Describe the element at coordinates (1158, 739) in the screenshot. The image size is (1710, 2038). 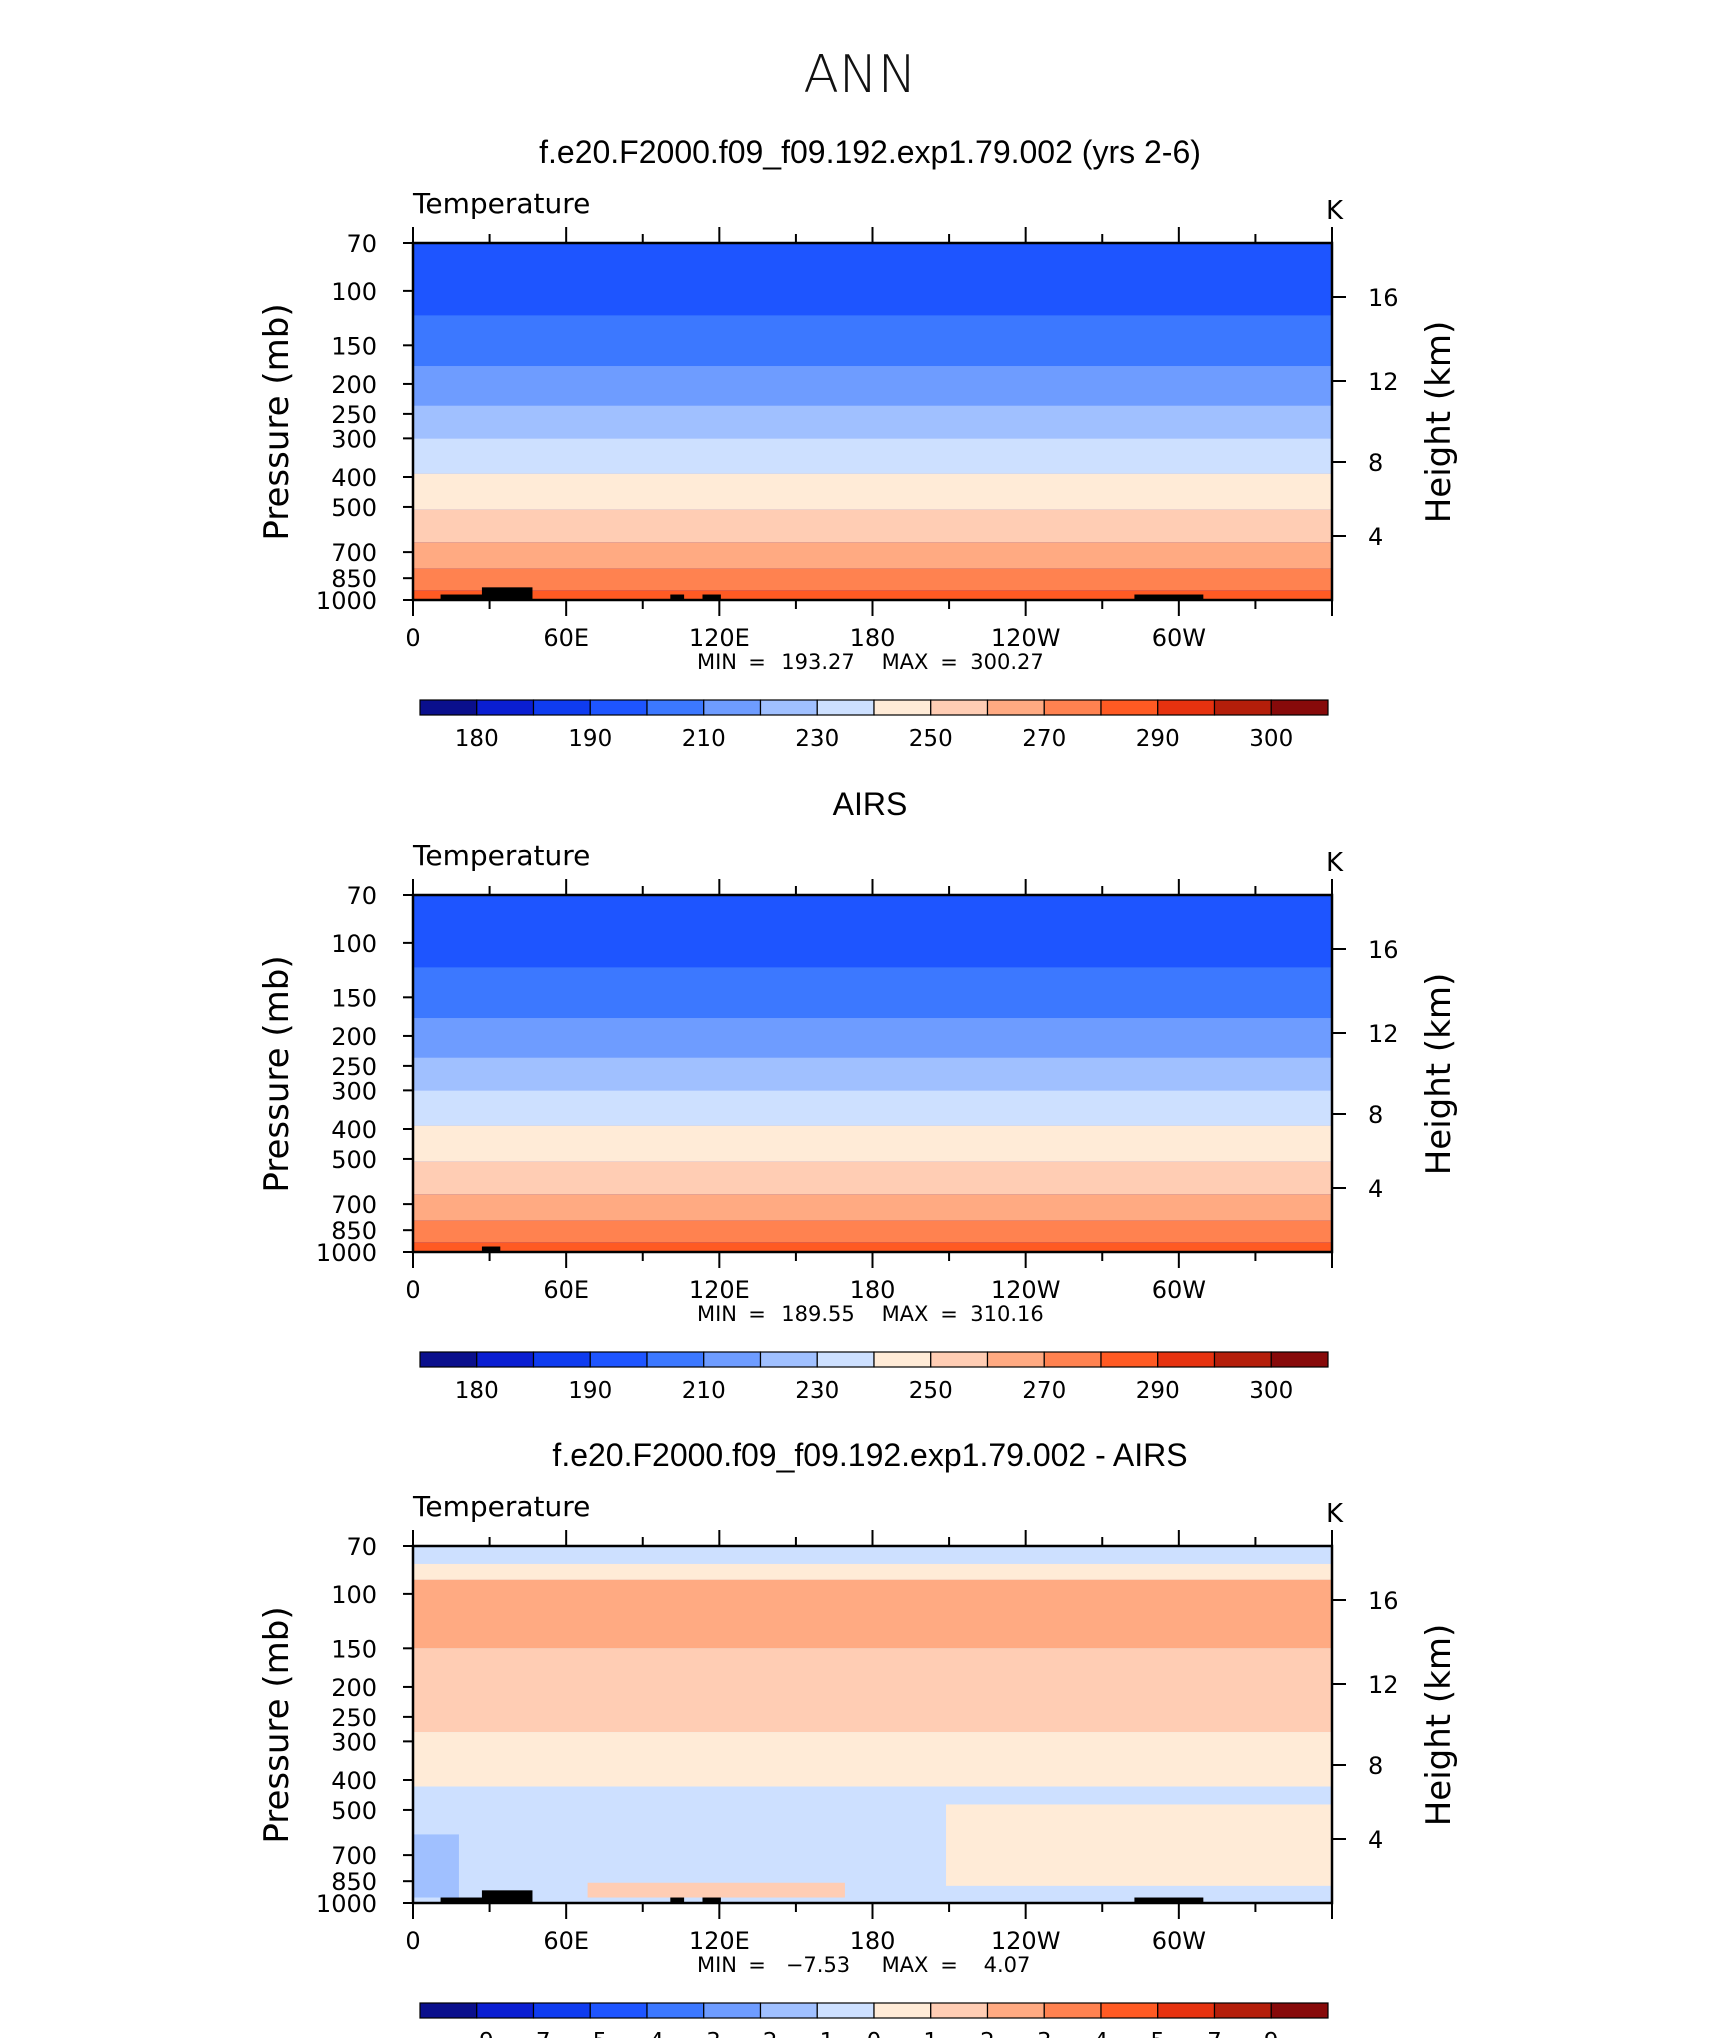
I see `colorbar-label: 290` at that location.